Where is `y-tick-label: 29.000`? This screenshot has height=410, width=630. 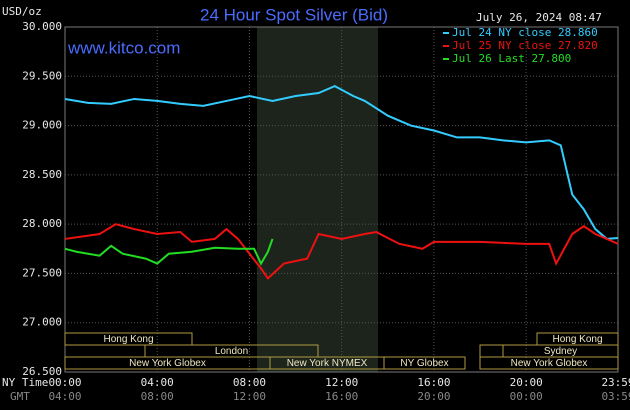 y-tick-label: 29.000 is located at coordinates (42, 125).